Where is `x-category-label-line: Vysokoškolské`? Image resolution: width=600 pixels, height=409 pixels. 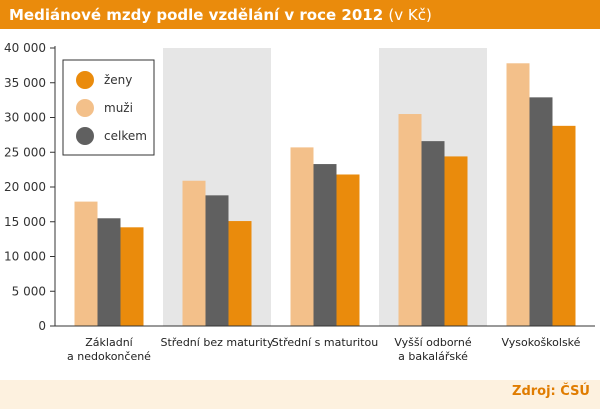
x-category-label-line: Vysokoškolské is located at coordinates (541, 342).